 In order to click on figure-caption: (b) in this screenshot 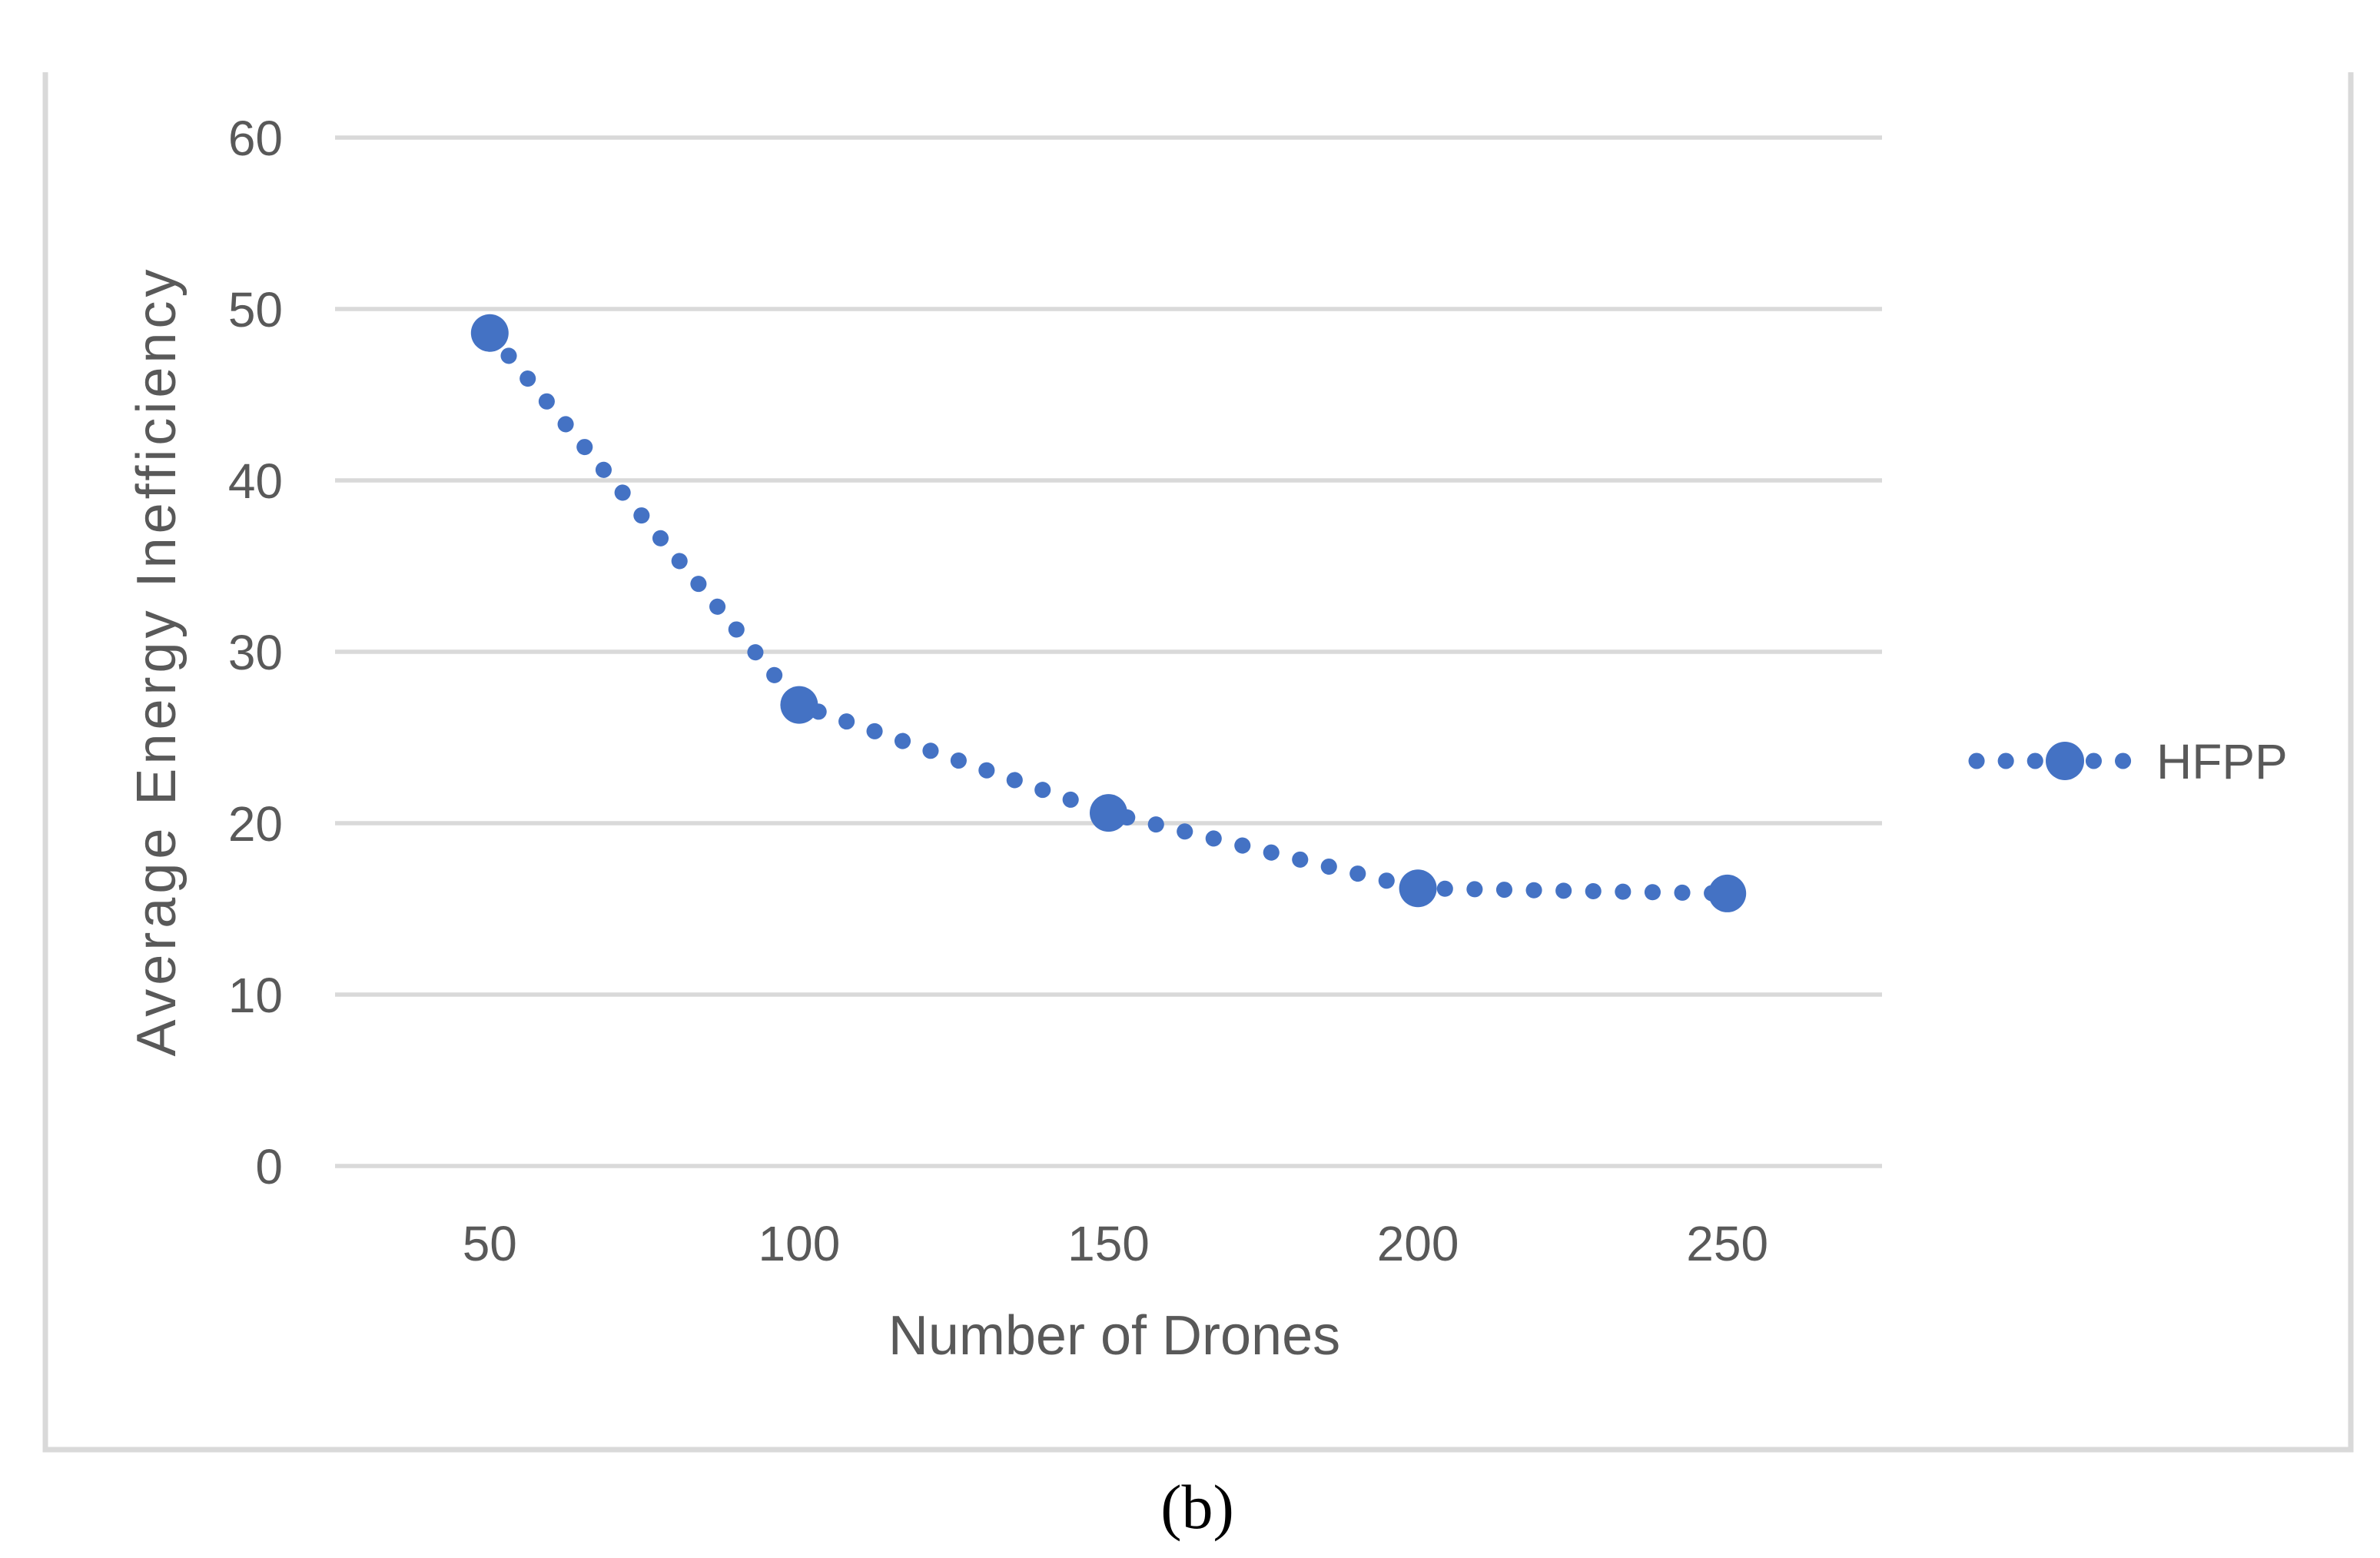, I will do `click(1197, 1507)`.